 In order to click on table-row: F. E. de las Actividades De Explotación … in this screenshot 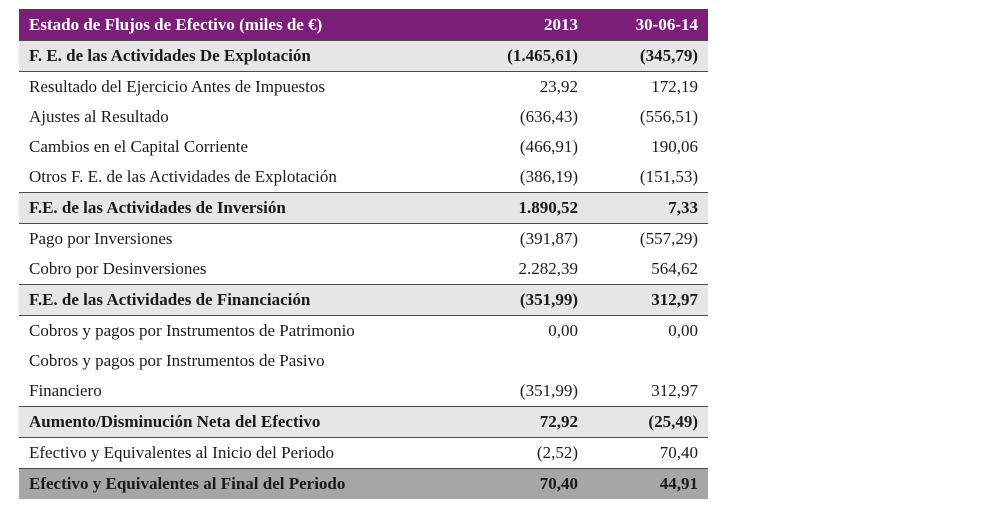, I will do `click(363, 56)`.